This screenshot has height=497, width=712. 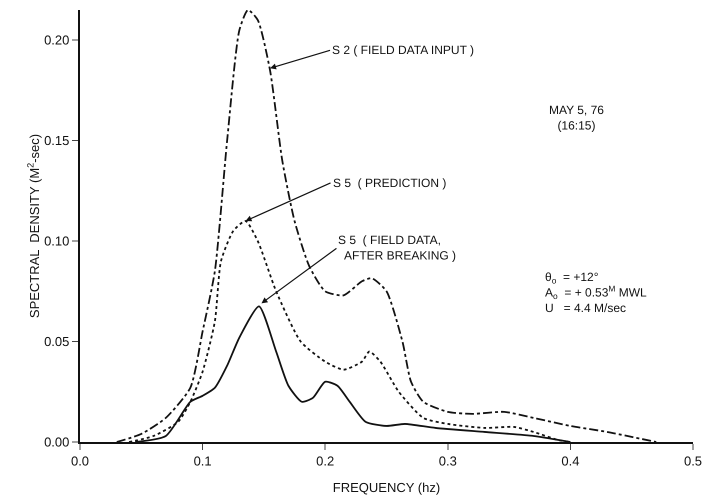 I want to click on x-axis-title: FREQUENCY (hz), so click(x=386, y=487).